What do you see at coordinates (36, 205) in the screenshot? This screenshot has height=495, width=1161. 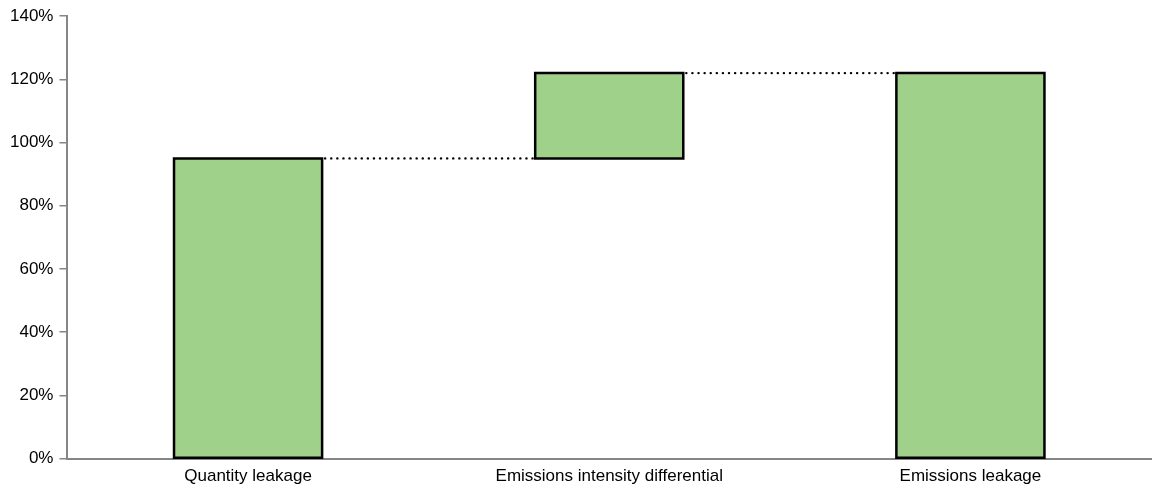 I see `y-tick-label: 80%` at bounding box center [36, 205].